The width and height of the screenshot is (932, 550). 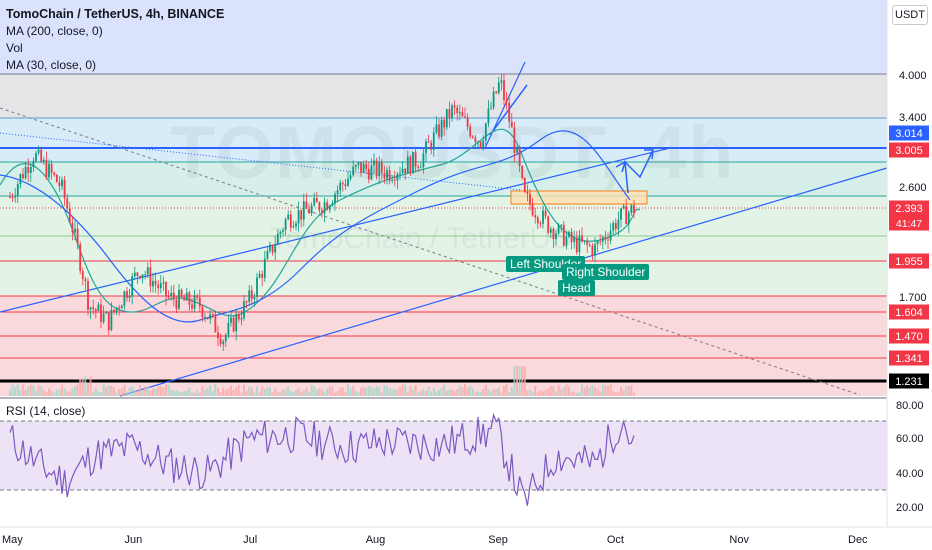 What do you see at coordinates (322, 381) in the screenshot?
I see `volume-bars` at bounding box center [322, 381].